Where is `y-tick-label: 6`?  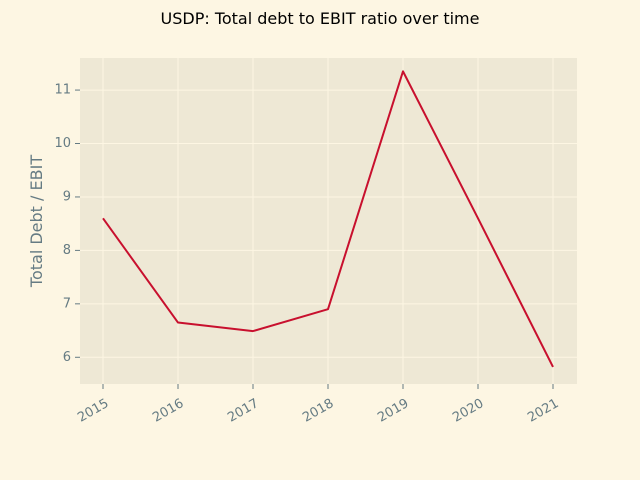
y-tick-label: 6 is located at coordinates (67, 357).